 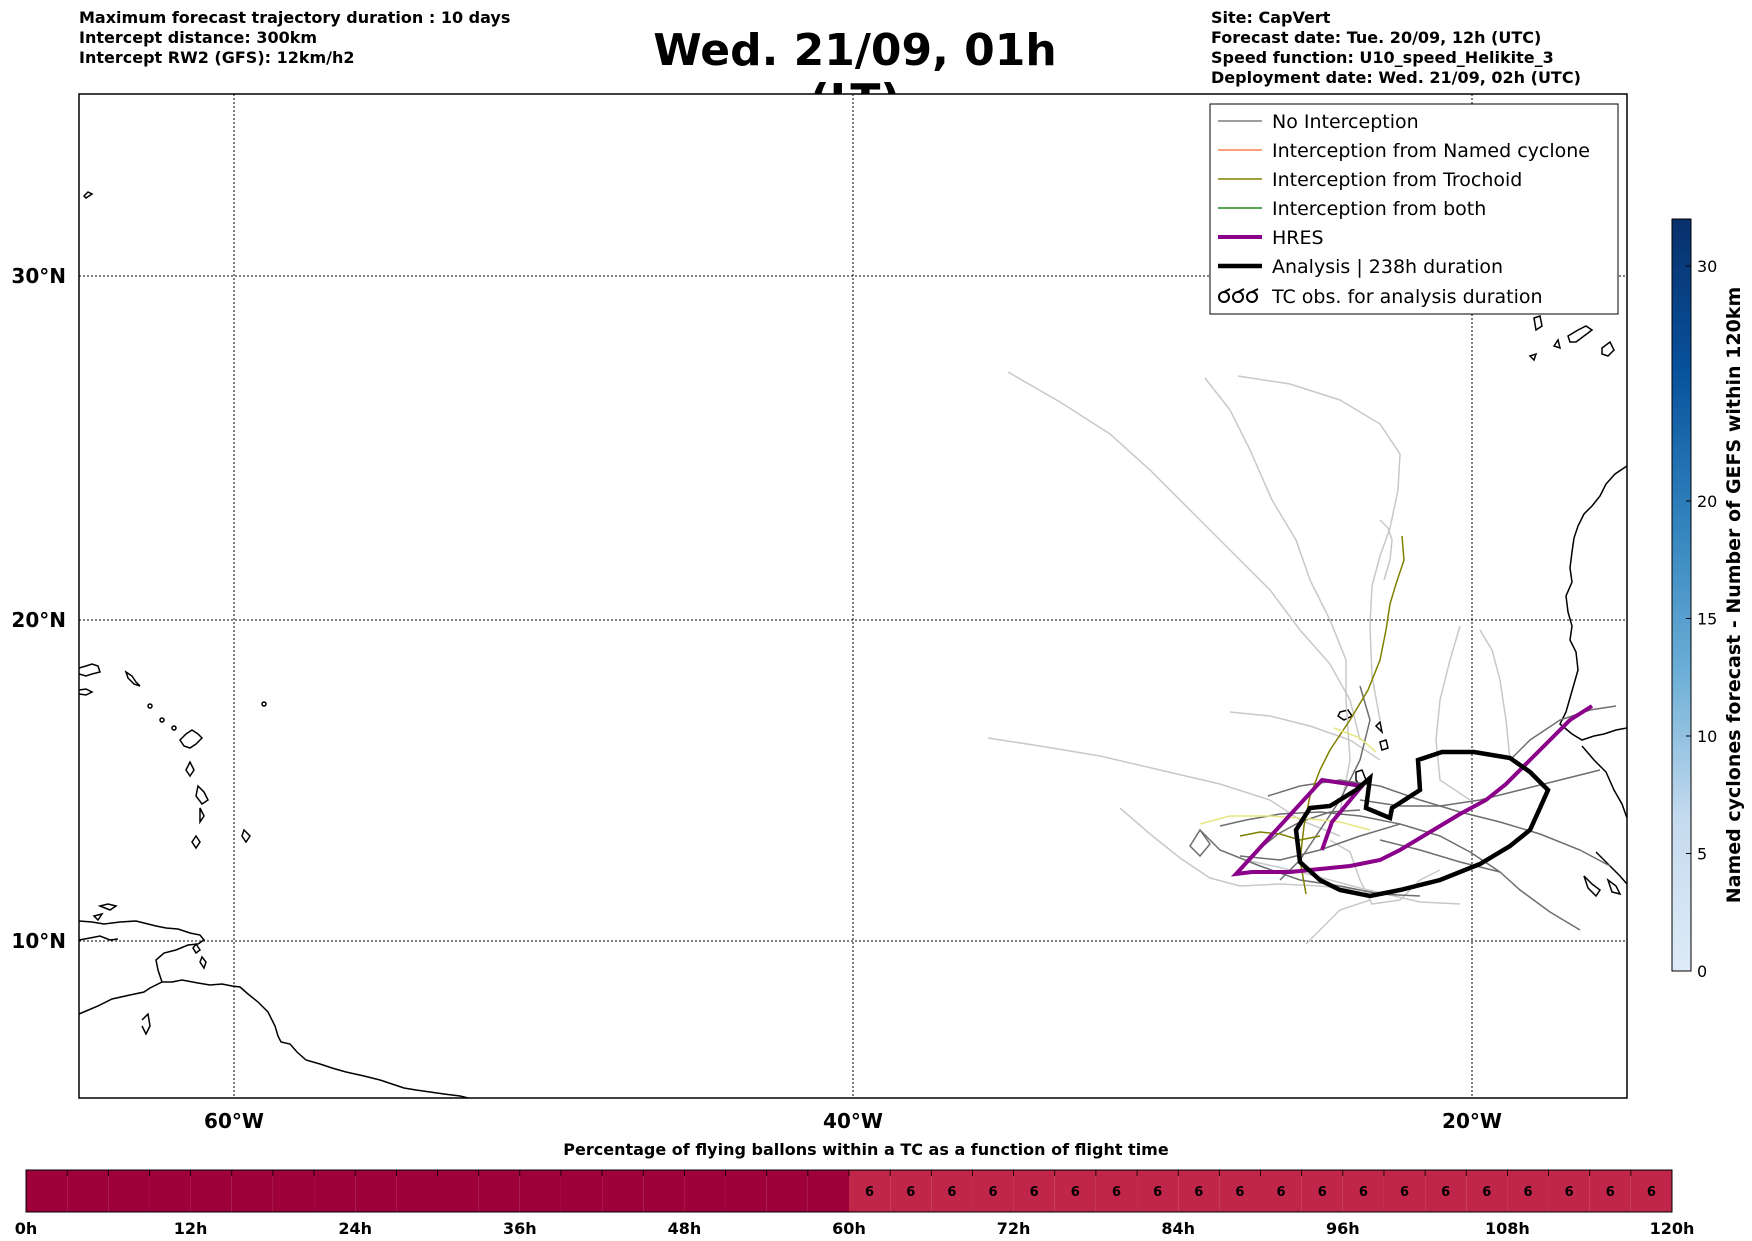 What do you see at coordinates (1271, 17) in the screenshot?
I see `site-text: Site: CapVert` at bounding box center [1271, 17].